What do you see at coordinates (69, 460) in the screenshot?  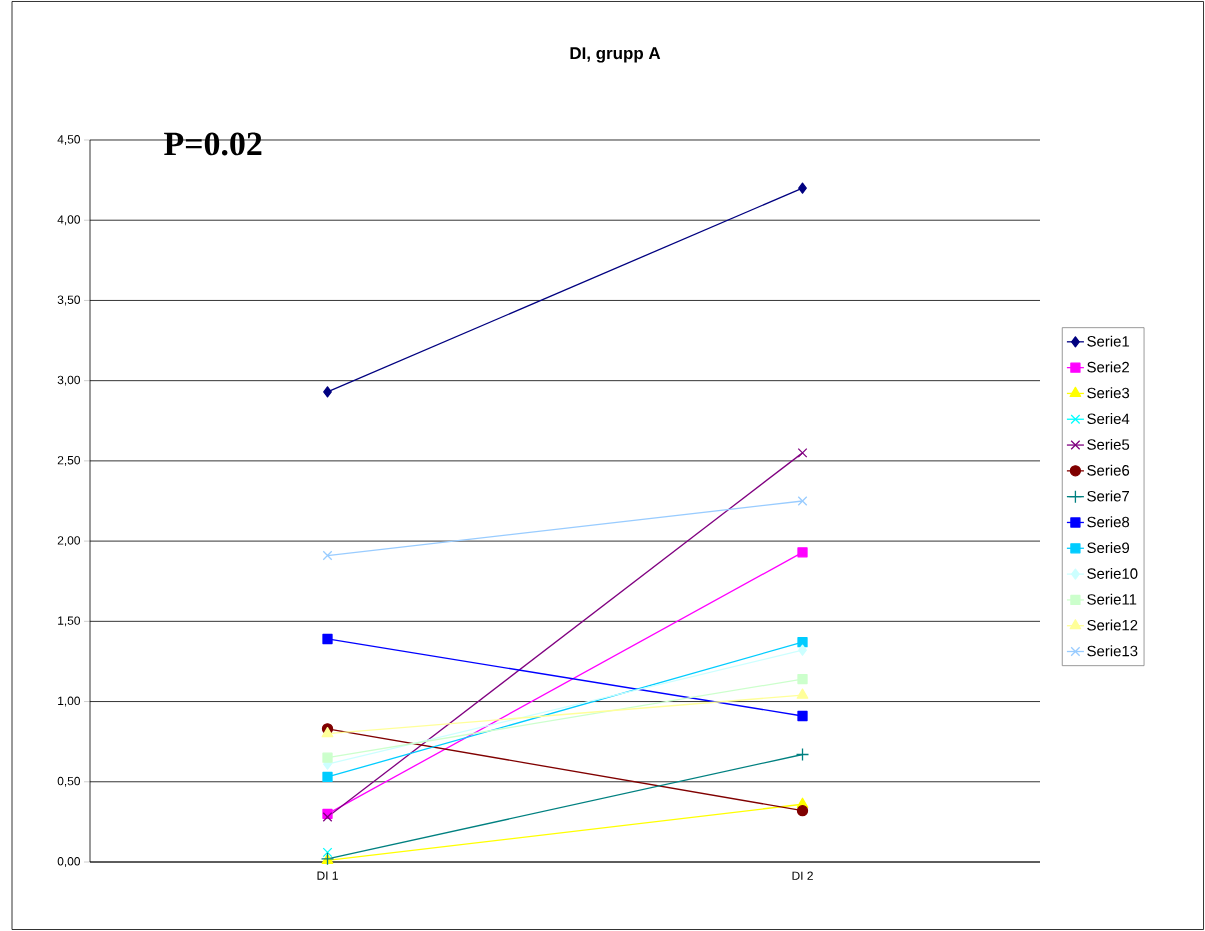 I see `y-tick-label: 2,50` at bounding box center [69, 460].